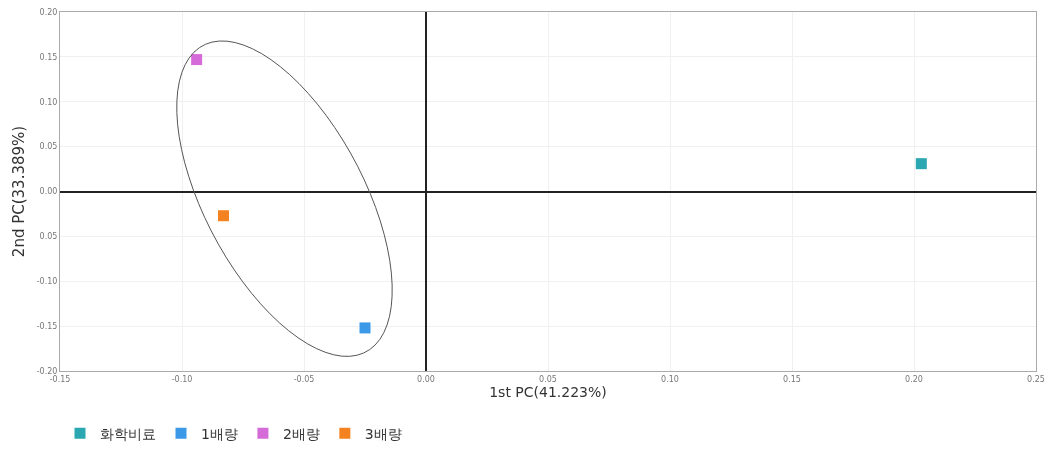 The width and height of the screenshot is (1053, 458). What do you see at coordinates (670, 379) in the screenshot?
I see `x-tick-label: 0.10` at bounding box center [670, 379].